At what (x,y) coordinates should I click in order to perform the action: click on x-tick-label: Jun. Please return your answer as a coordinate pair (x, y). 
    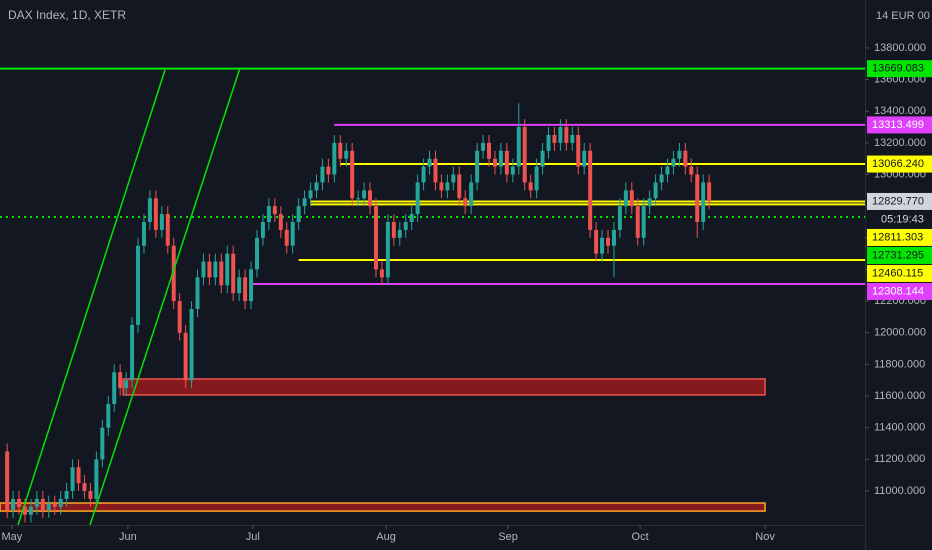
    Looking at the image, I should click on (128, 537).